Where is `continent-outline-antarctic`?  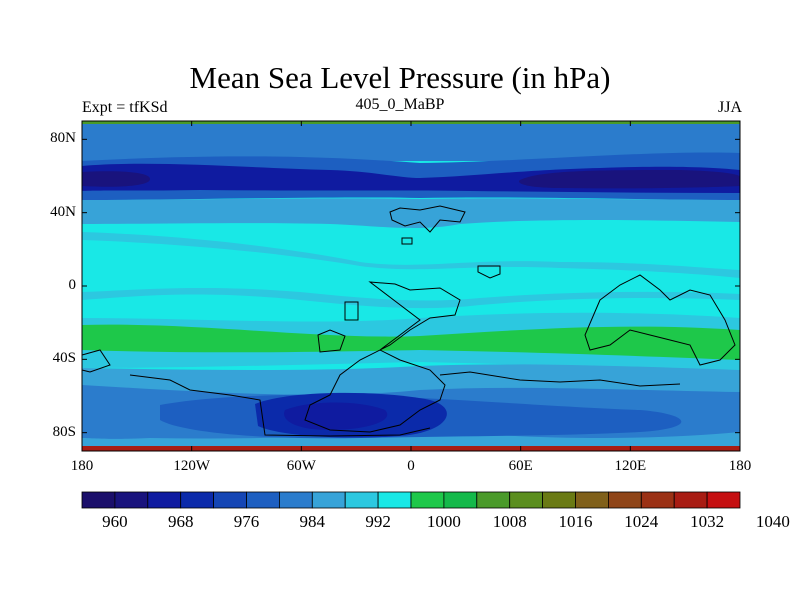
continent-outline-antarctic is located at coordinates (280, 405).